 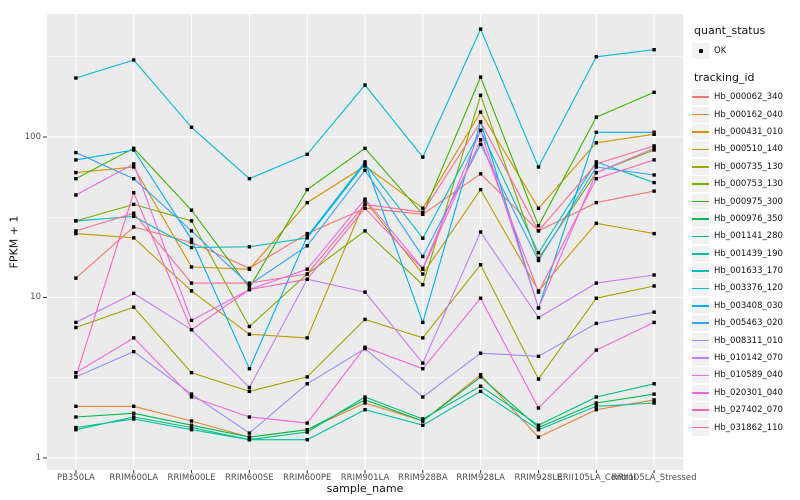 What do you see at coordinates (745, 358) in the screenshot?
I see `legend-item-Hb_010142_070: Hb_010142_070` at bounding box center [745, 358].